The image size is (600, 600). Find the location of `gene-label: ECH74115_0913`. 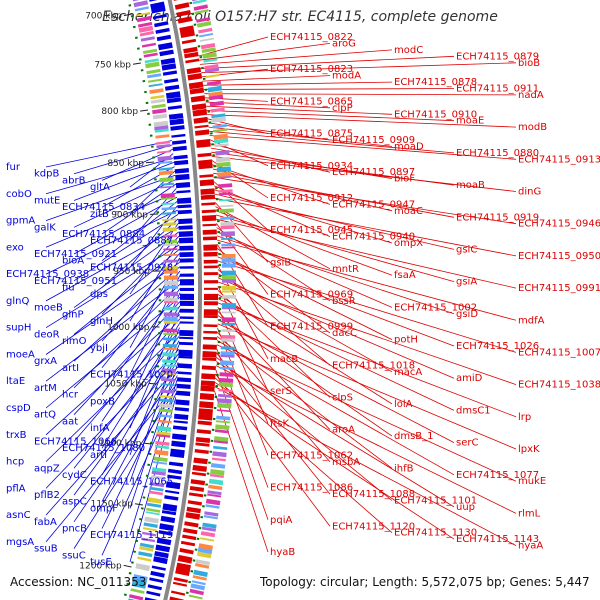

gene-label: ECH74115_0913 is located at coordinates (559, 159).